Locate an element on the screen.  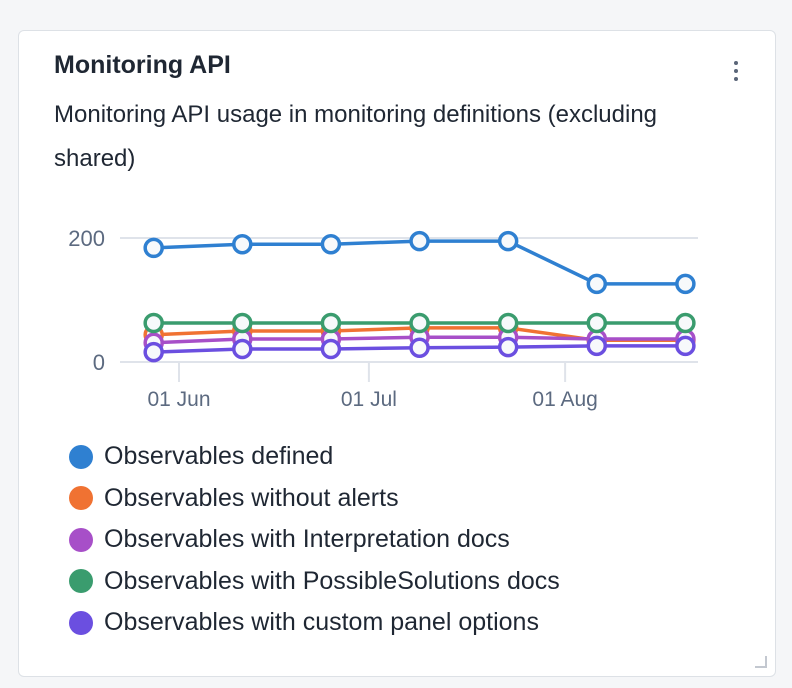
resize-handle-icon is located at coordinates (761, 662).